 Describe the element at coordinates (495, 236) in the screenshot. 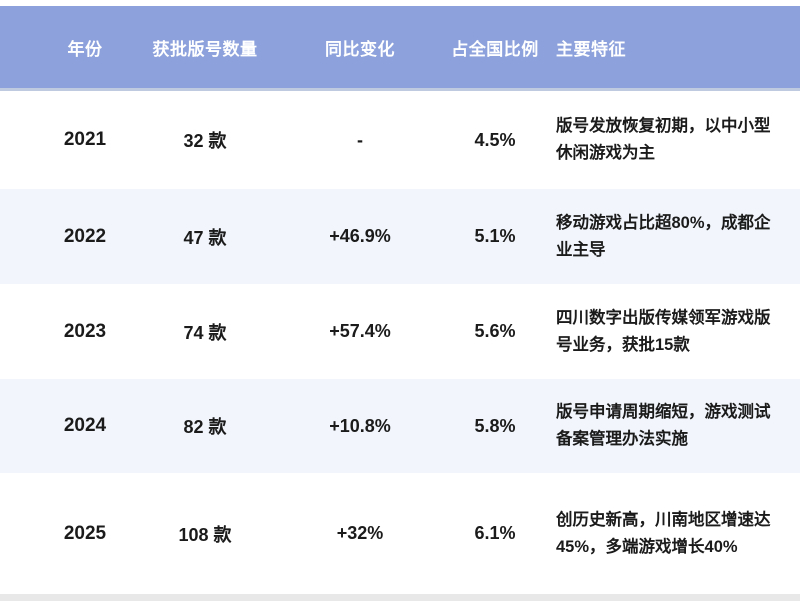

I see `share-cell: 5.1%` at that location.